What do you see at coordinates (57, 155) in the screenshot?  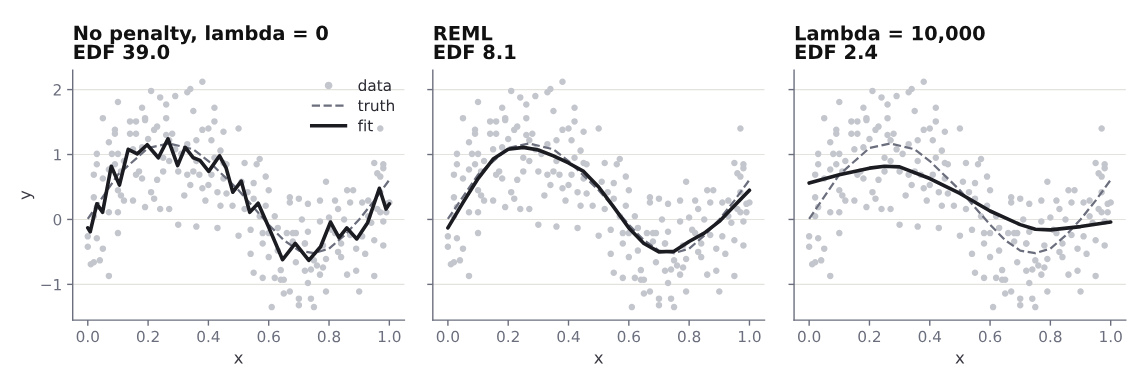 I see `y-tick-label: 1` at bounding box center [57, 155].